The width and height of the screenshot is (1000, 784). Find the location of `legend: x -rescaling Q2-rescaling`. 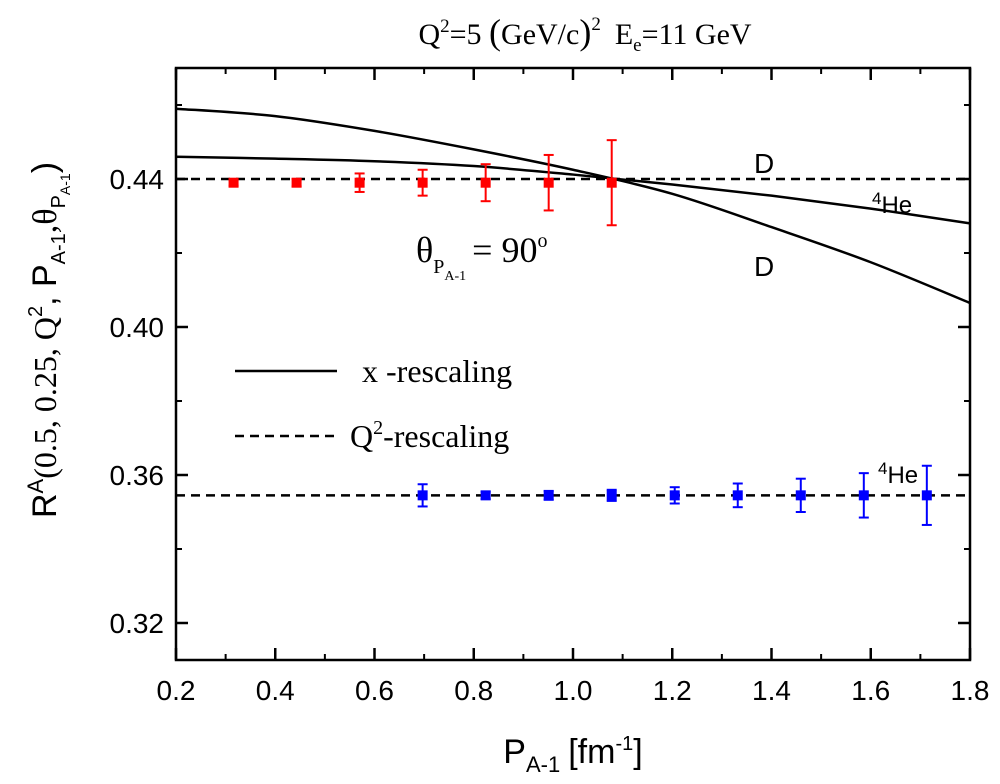

legend: x -rescaling Q2-rescaling is located at coordinates (373, 403).